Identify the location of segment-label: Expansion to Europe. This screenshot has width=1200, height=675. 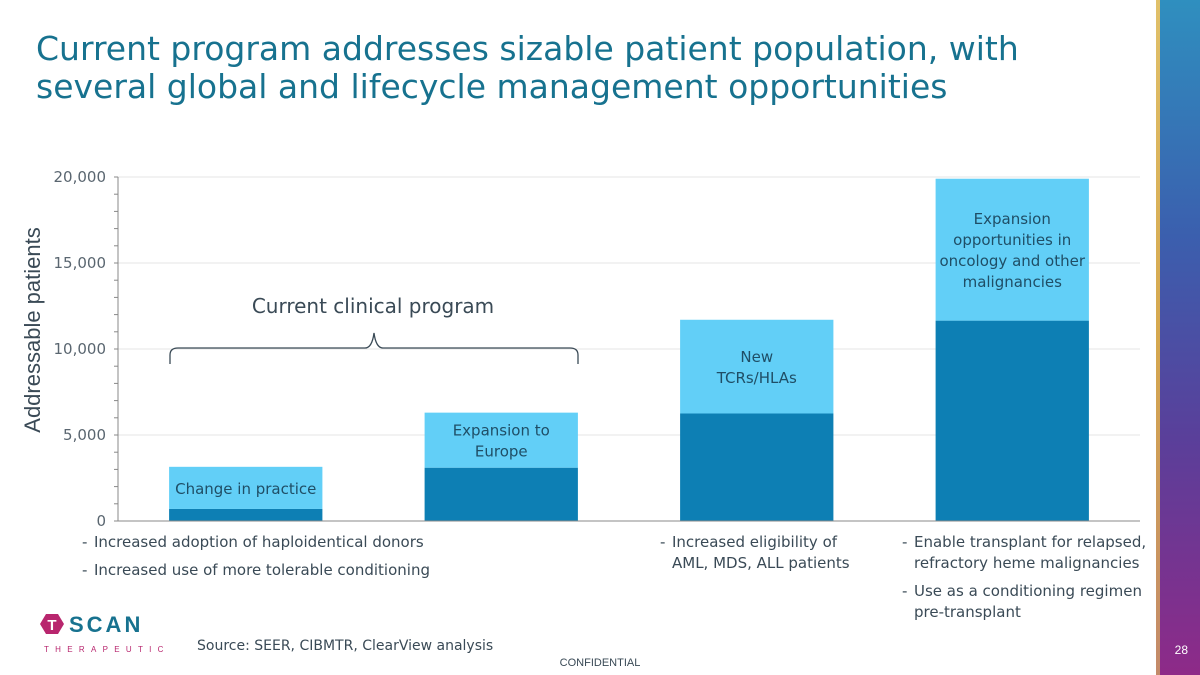
(501, 441).